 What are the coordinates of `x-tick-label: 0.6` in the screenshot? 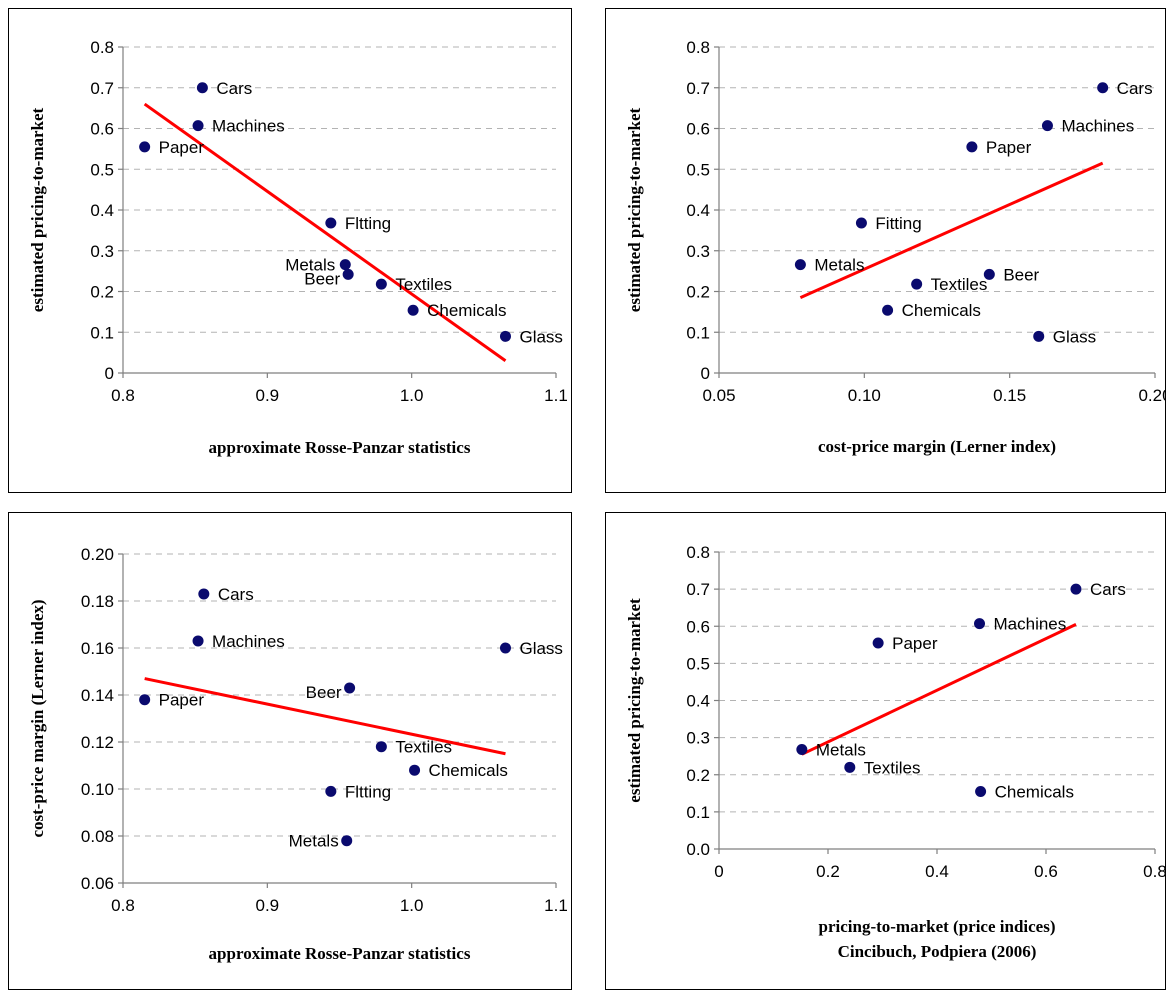 It's located at (1046, 871).